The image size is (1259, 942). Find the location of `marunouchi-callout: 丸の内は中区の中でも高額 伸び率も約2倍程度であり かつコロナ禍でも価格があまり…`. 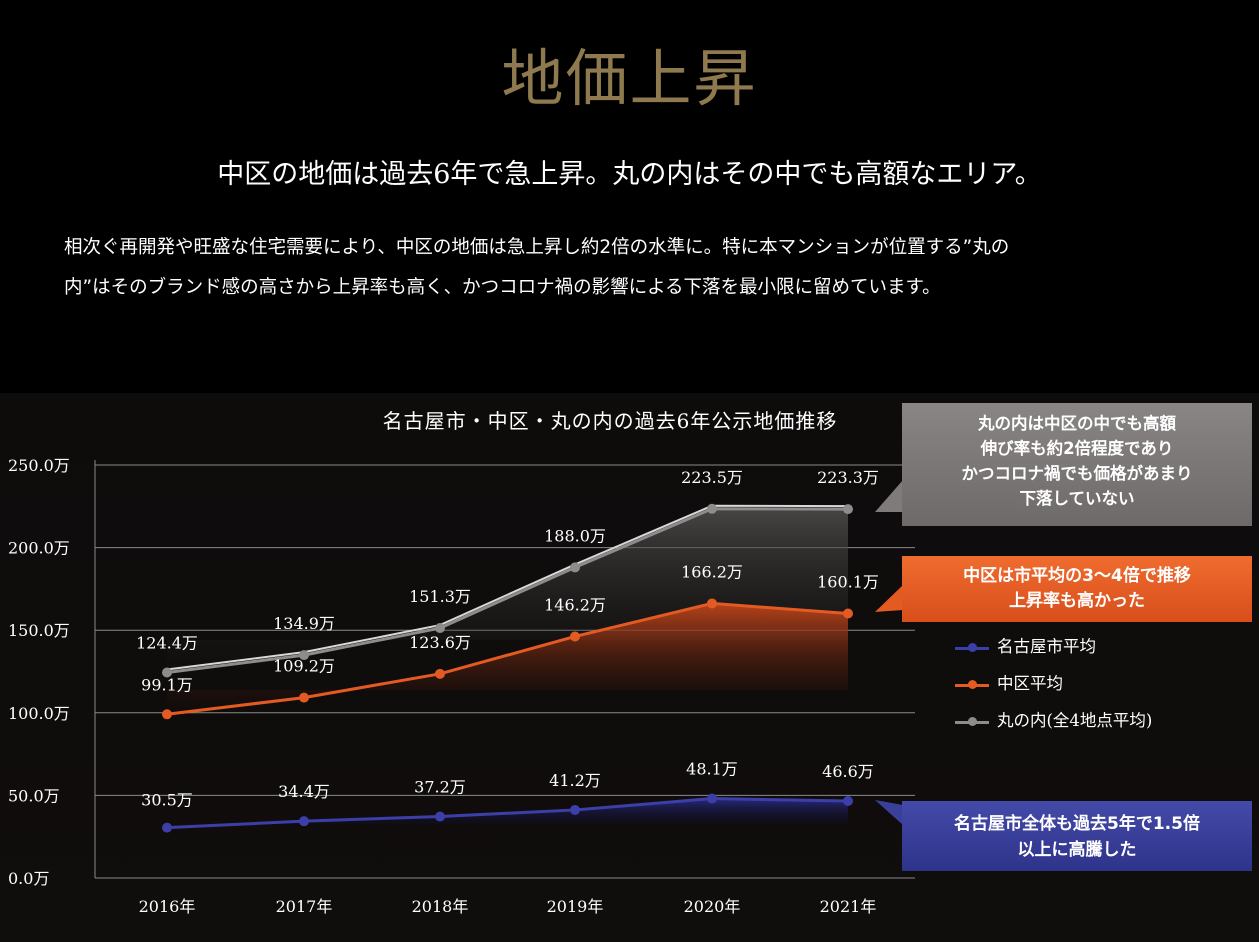

marunouchi-callout: 丸の内は中区の中でも高額 伸び率も約2倍程度であり かつコロナ禍でも価格があまり… is located at coordinates (1077, 464).